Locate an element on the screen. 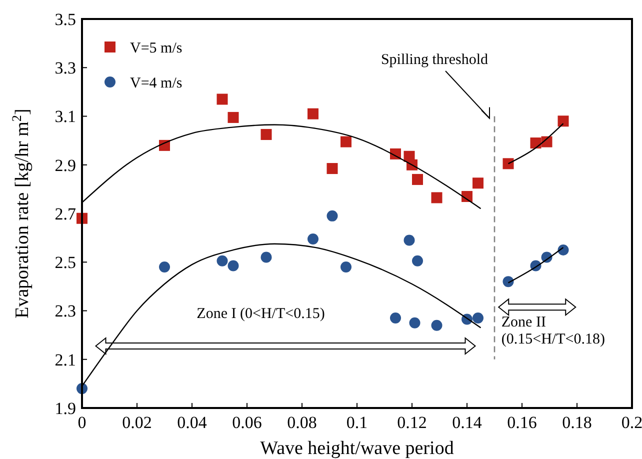 Image resolution: width=642 pixels, height=459 pixels. x-tick-label: 0.1 is located at coordinates (357, 422).